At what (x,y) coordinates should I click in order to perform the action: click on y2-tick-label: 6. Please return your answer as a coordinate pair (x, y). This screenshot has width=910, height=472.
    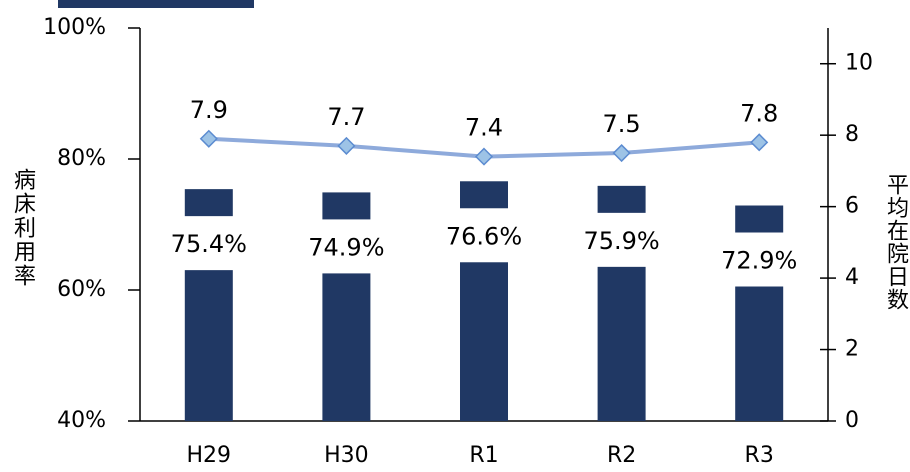
    Looking at the image, I should click on (852, 206).